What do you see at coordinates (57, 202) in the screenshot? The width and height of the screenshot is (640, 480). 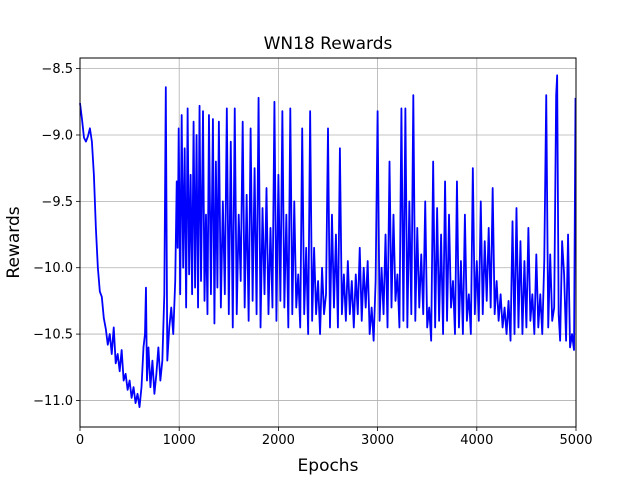 I see `y-tick-label: −9.5` at bounding box center [57, 202].